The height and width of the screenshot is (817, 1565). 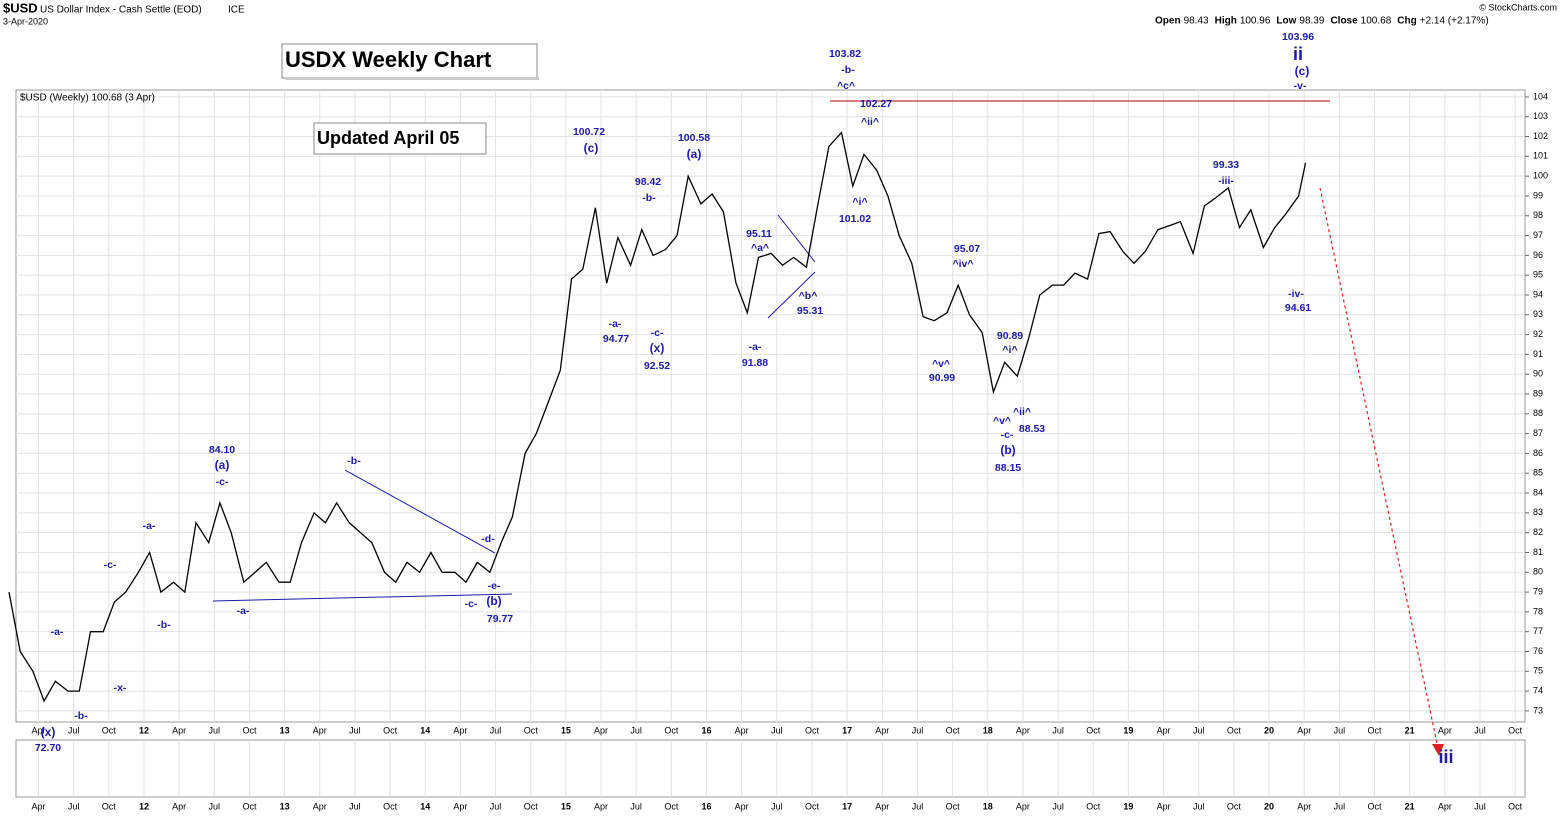 What do you see at coordinates (1540, 136) in the screenshot?
I see `y-tick-label: 102` at bounding box center [1540, 136].